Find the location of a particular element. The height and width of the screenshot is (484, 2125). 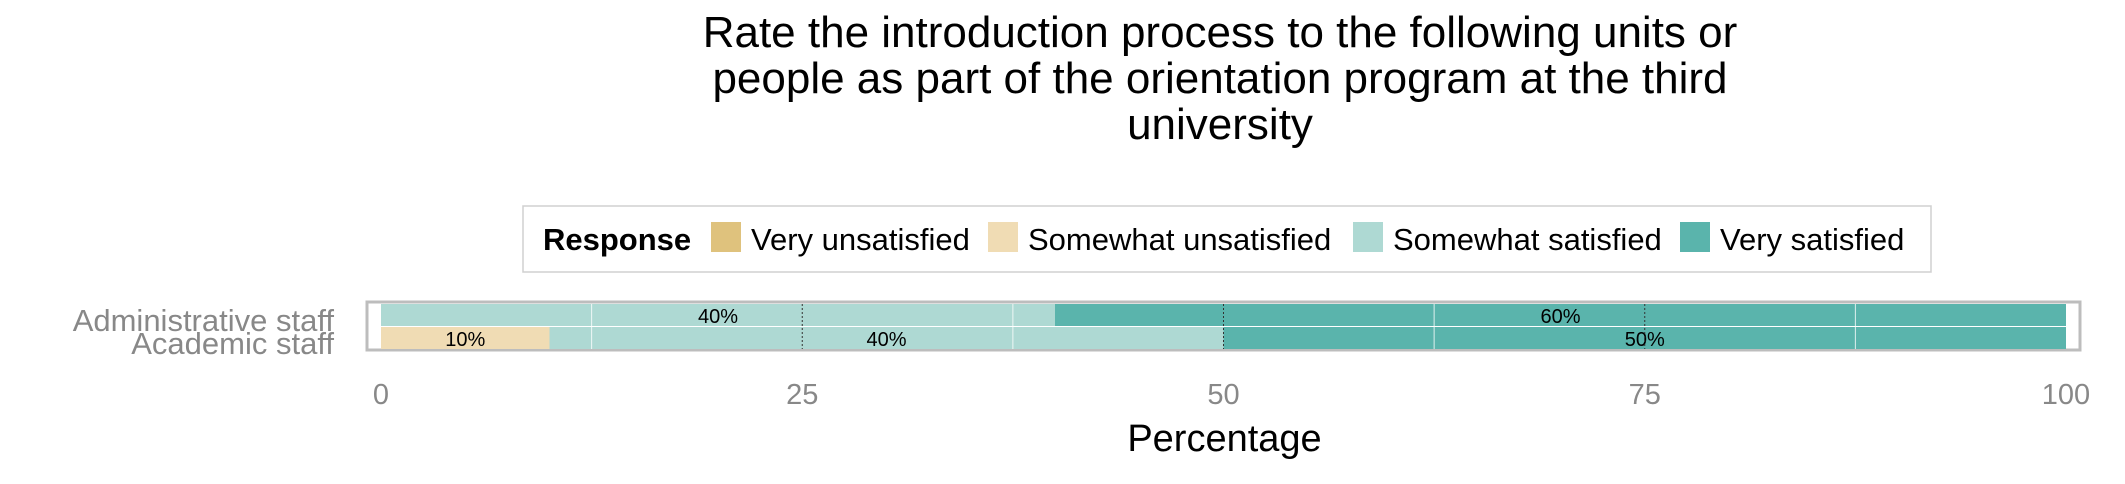

data-label-academic-staff-somewhat-unsatisfied: 10% is located at coordinates (465, 340).